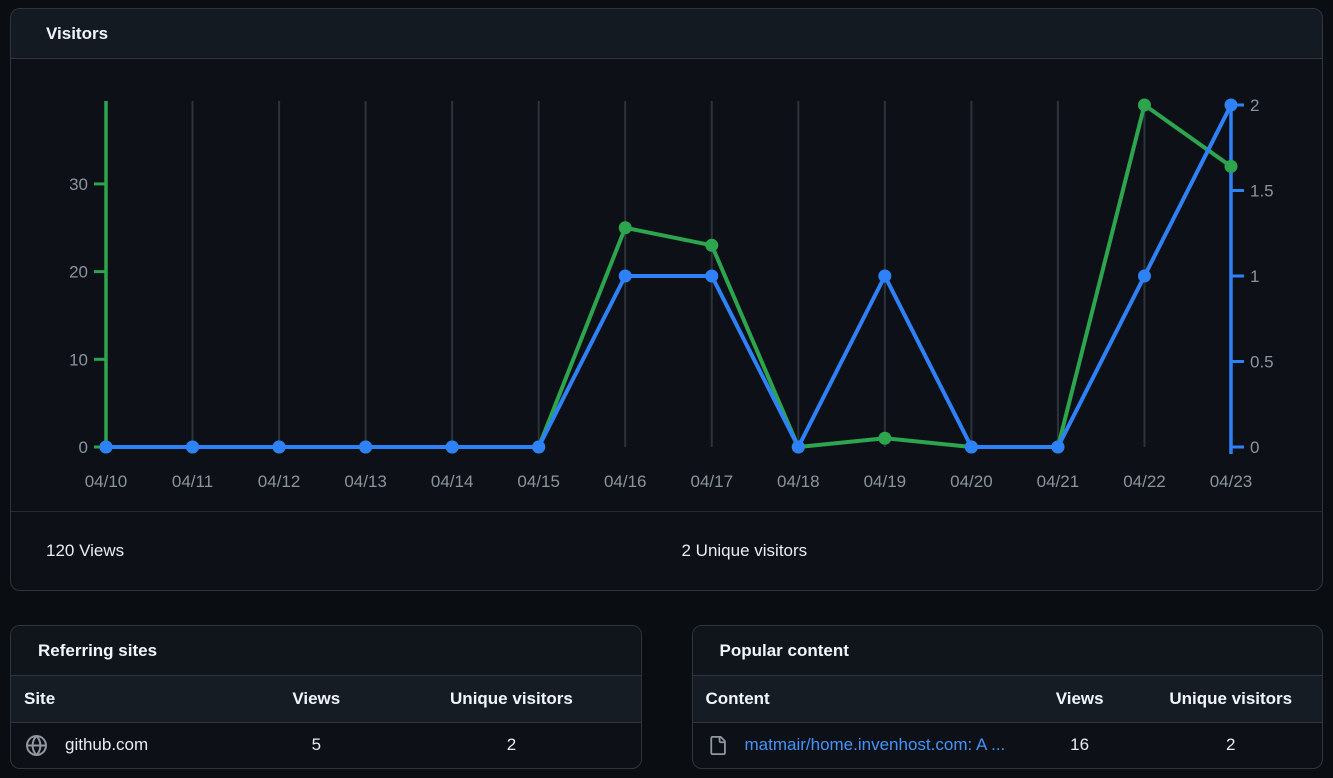  What do you see at coordinates (107, 745) in the screenshot?
I see `referring-site-name: github.com` at bounding box center [107, 745].